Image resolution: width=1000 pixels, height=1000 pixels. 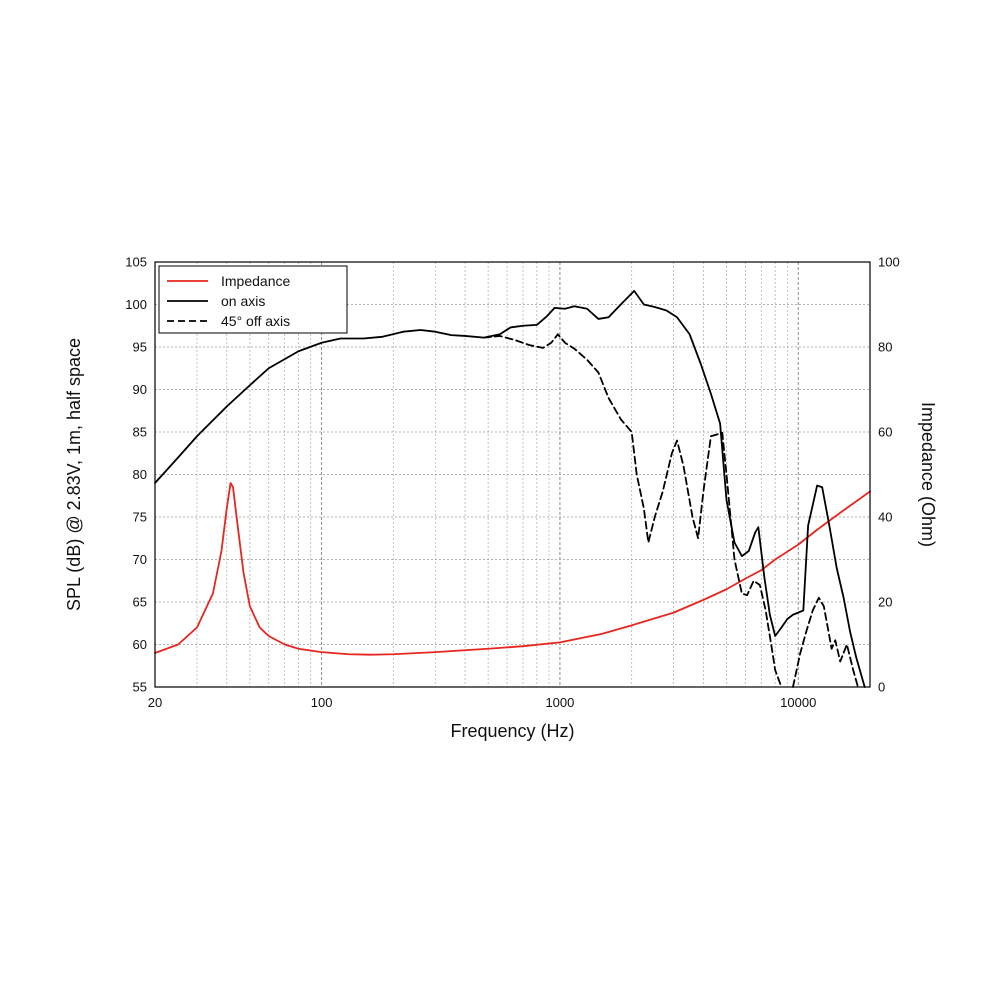 What do you see at coordinates (155, 702) in the screenshot?
I see `x-tick-label: 20` at bounding box center [155, 702].